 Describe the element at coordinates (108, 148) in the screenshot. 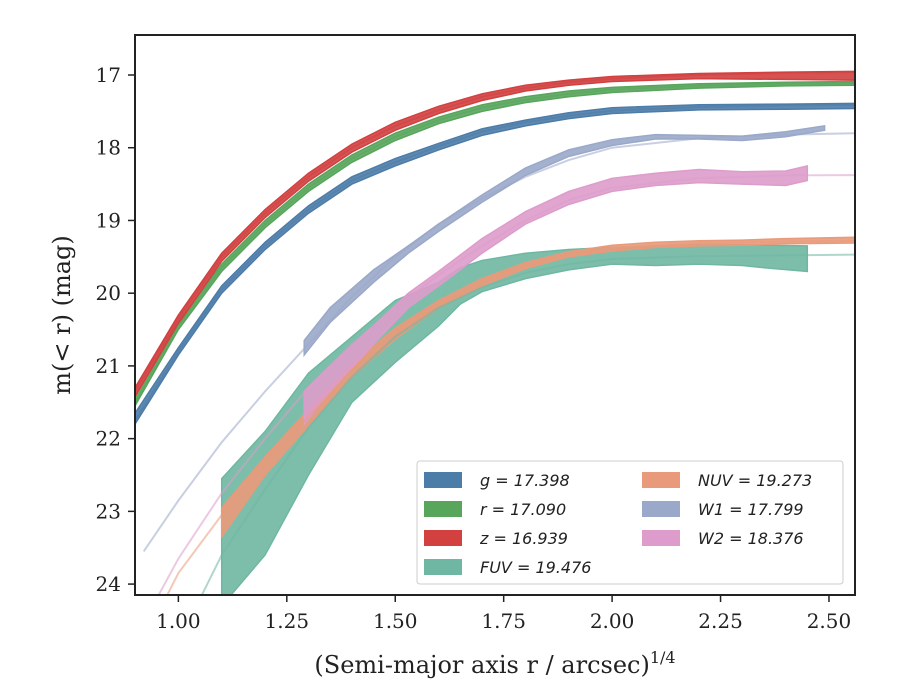

I see `y-tick-label-1: 18` at that location.